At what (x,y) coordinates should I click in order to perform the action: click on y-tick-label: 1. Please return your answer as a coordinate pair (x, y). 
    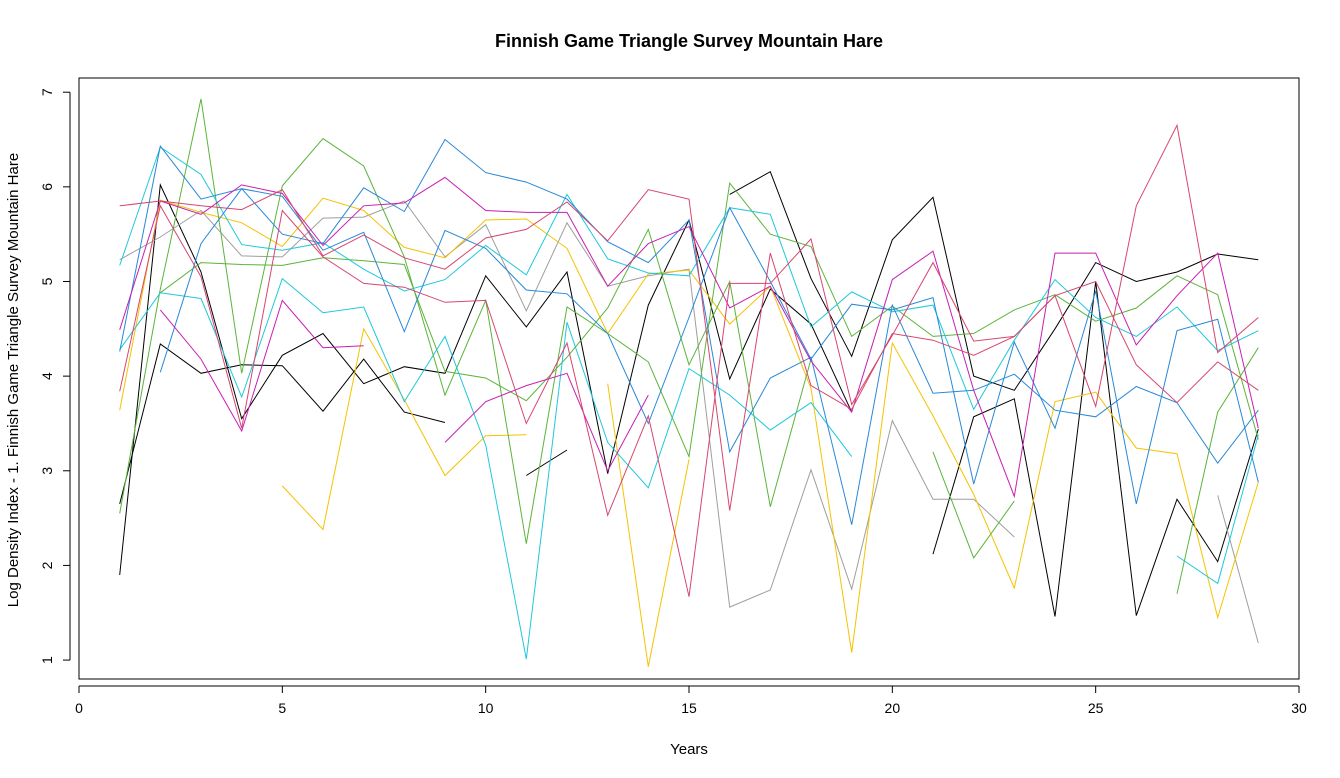
    Looking at the image, I should click on (47, 660).